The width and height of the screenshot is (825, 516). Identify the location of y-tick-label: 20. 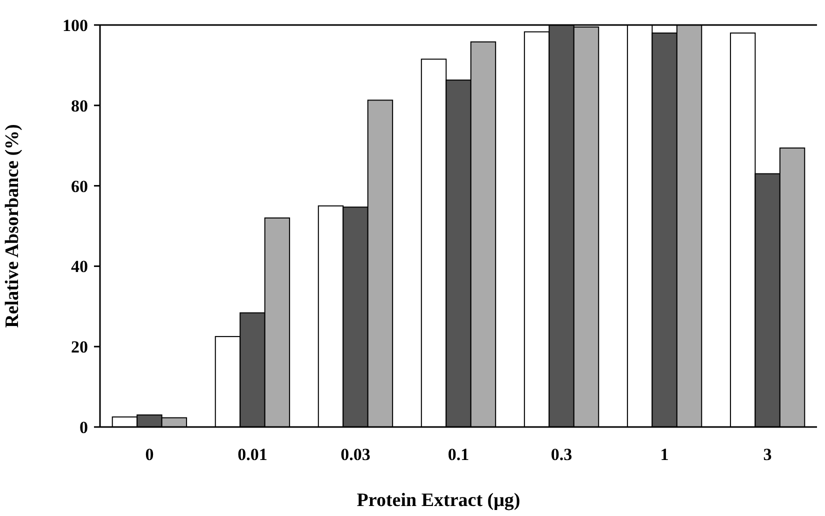
(79, 347).